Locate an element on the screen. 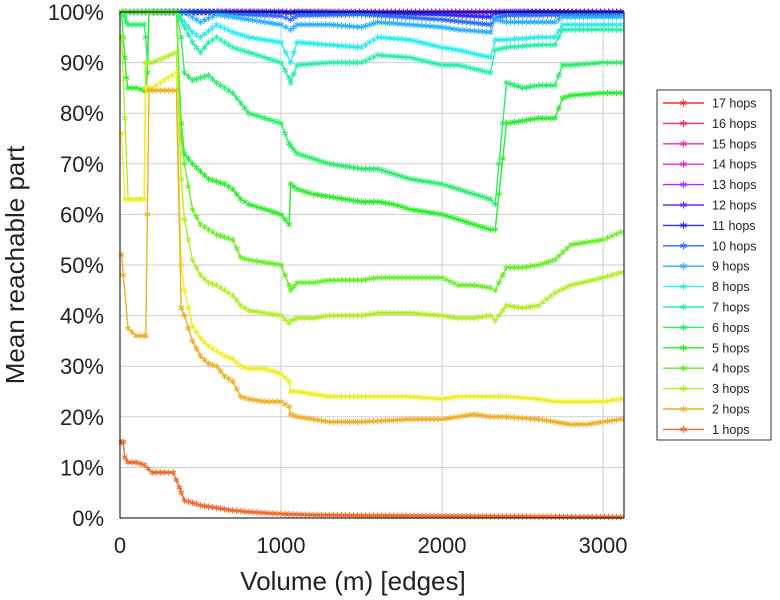 Image resolution: width=780 pixels, height=600 pixels. y-tick-label: 0% is located at coordinates (88, 518).